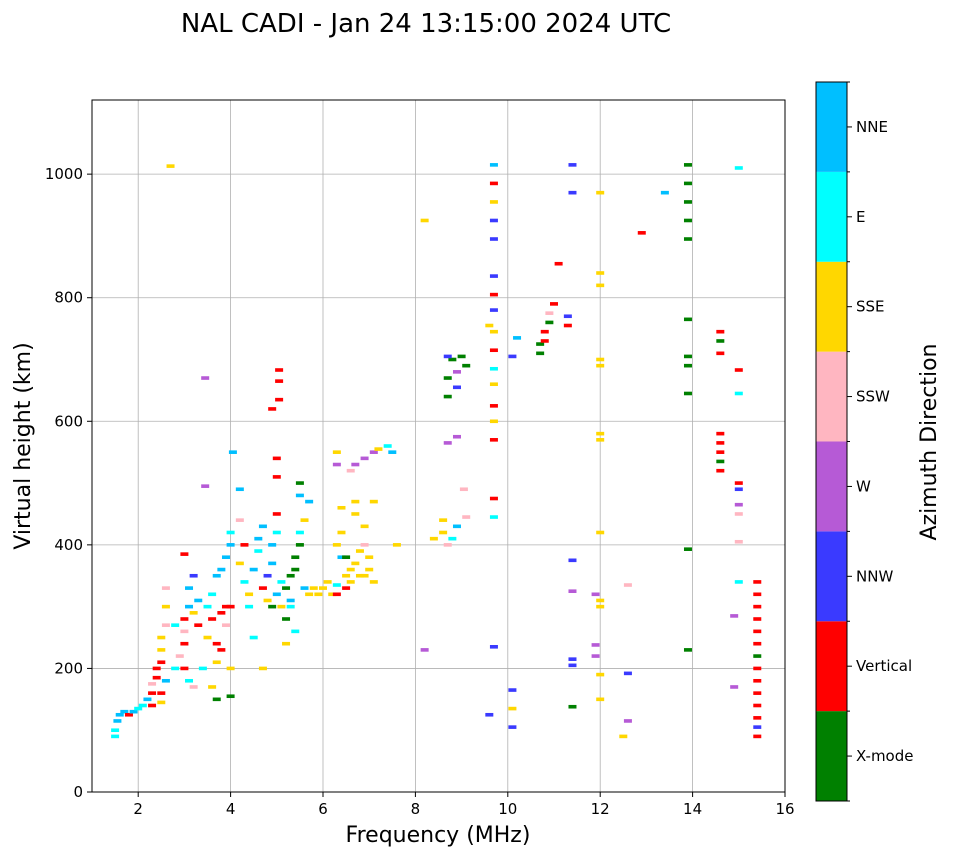 The image size is (958, 857). What do you see at coordinates (78, 792) in the screenshot?
I see `y-tick-label-0: 0` at bounding box center [78, 792].